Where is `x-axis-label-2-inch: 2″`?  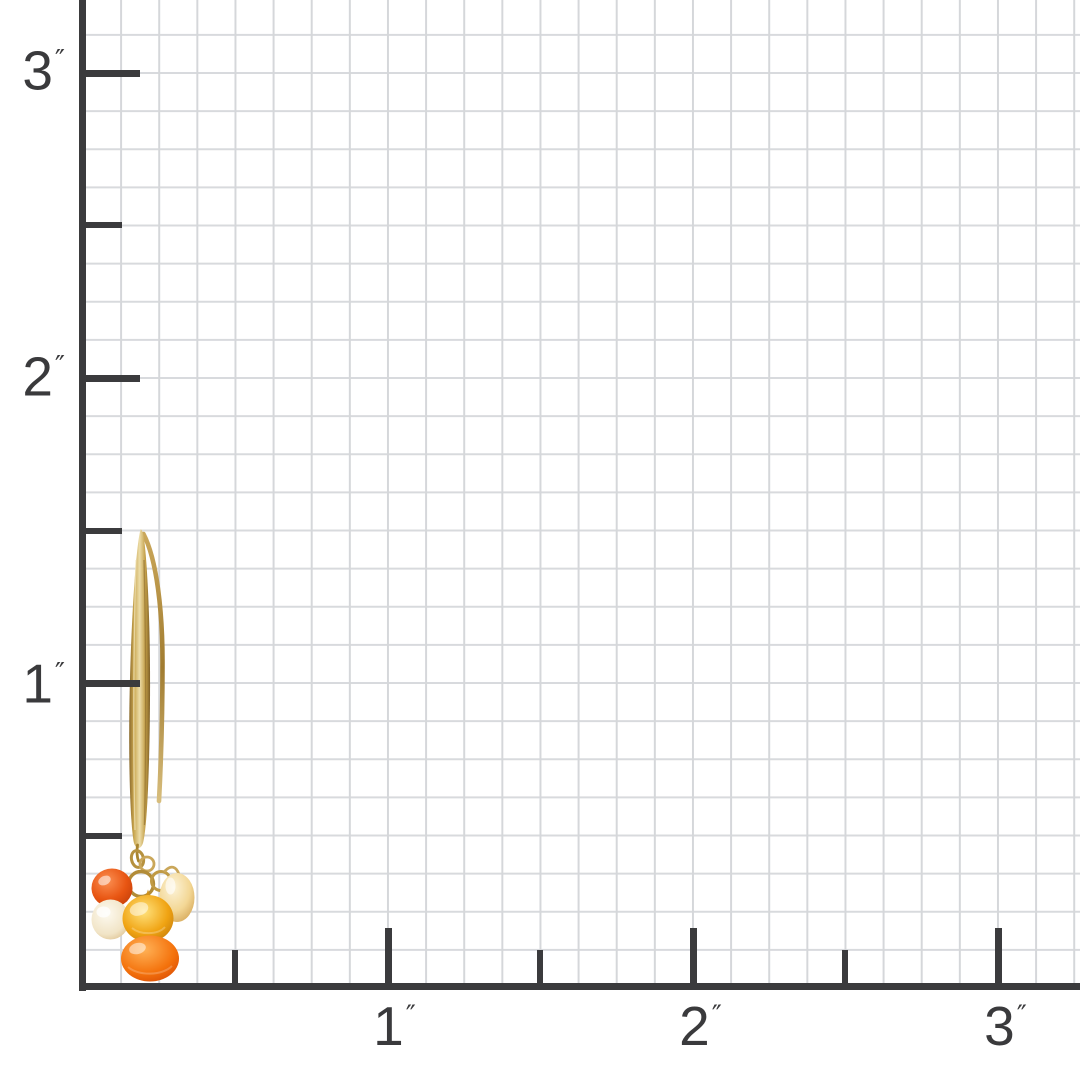 x-axis-label-2-inch: 2″ is located at coordinates (700, 1026).